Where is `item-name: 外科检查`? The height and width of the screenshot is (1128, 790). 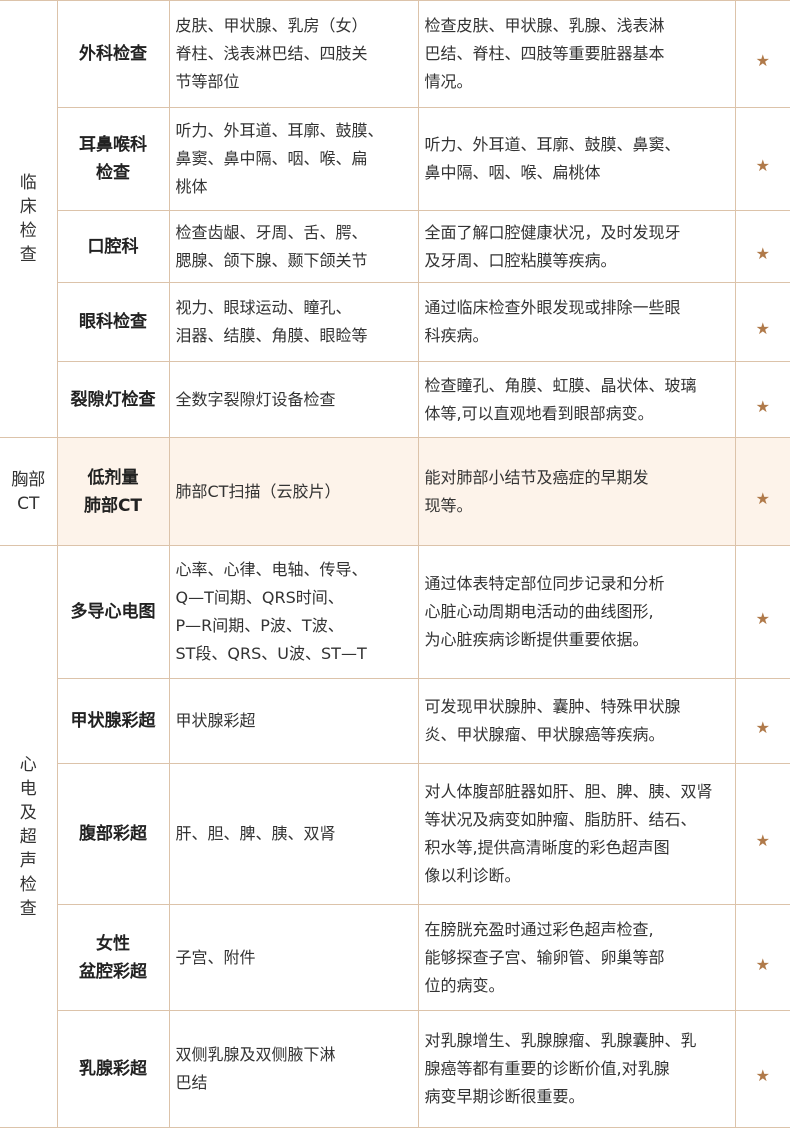 item-name: 外科检查 is located at coordinates (113, 54).